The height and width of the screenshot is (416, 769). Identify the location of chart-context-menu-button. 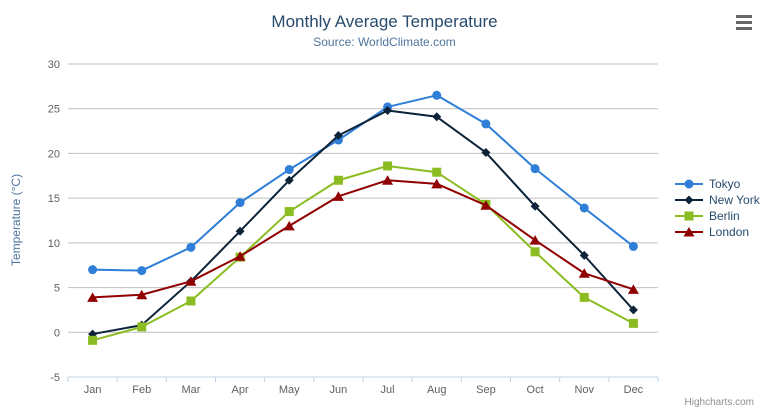
(744, 22).